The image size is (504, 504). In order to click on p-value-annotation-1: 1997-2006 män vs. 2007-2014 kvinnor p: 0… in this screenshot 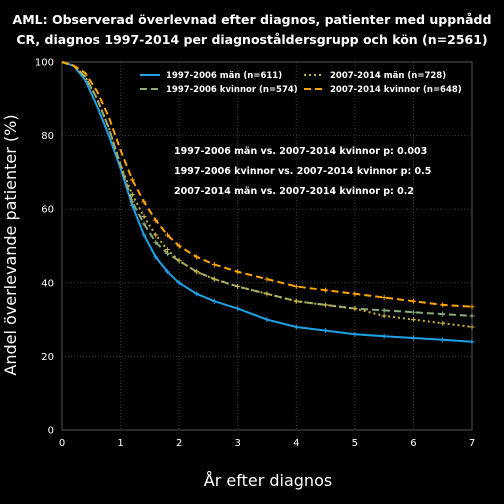, I will do `click(300, 151)`.